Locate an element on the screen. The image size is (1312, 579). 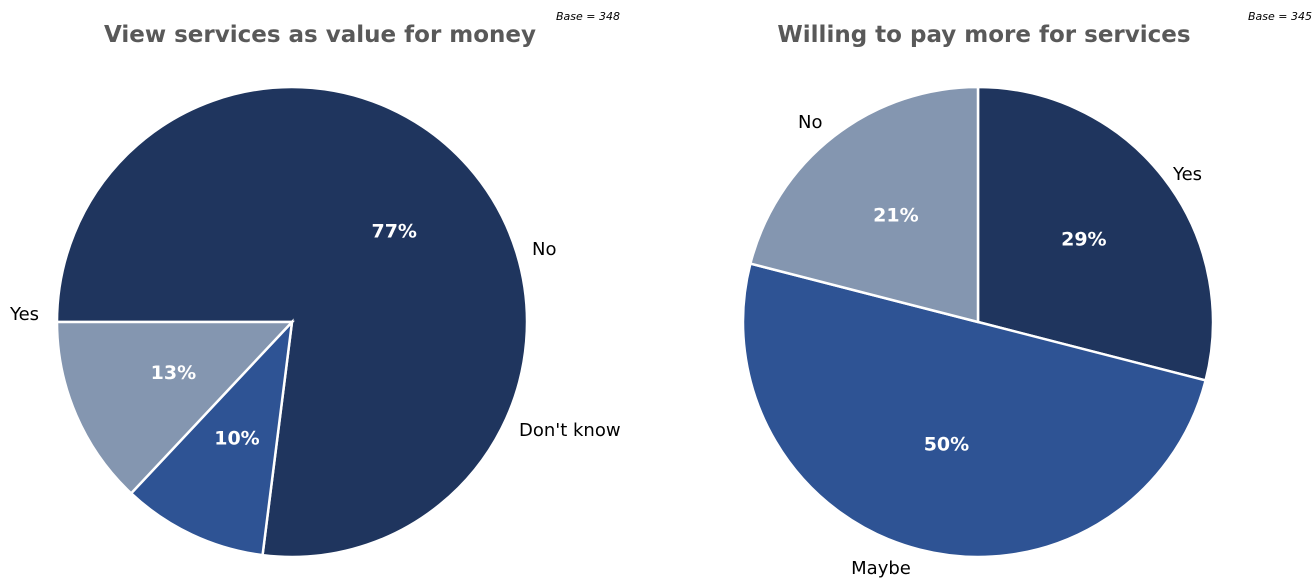
slice-value-label: 77% is located at coordinates (393, 231).